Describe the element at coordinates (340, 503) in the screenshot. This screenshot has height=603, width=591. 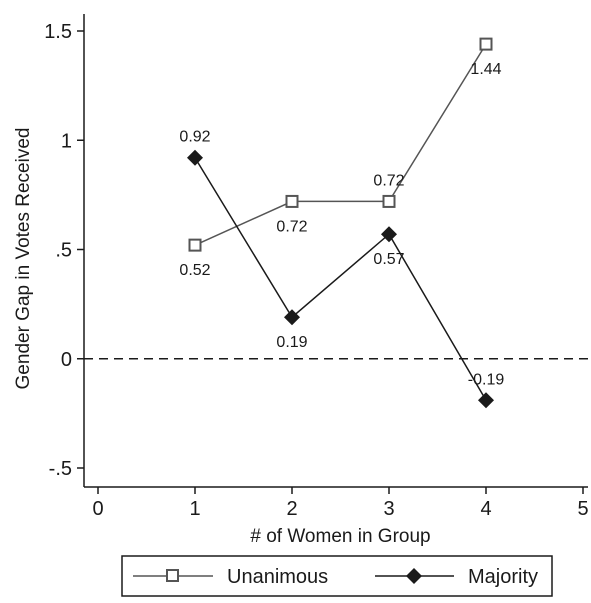
I see `x-ticks: 0 1 2 3 4 5` at that location.